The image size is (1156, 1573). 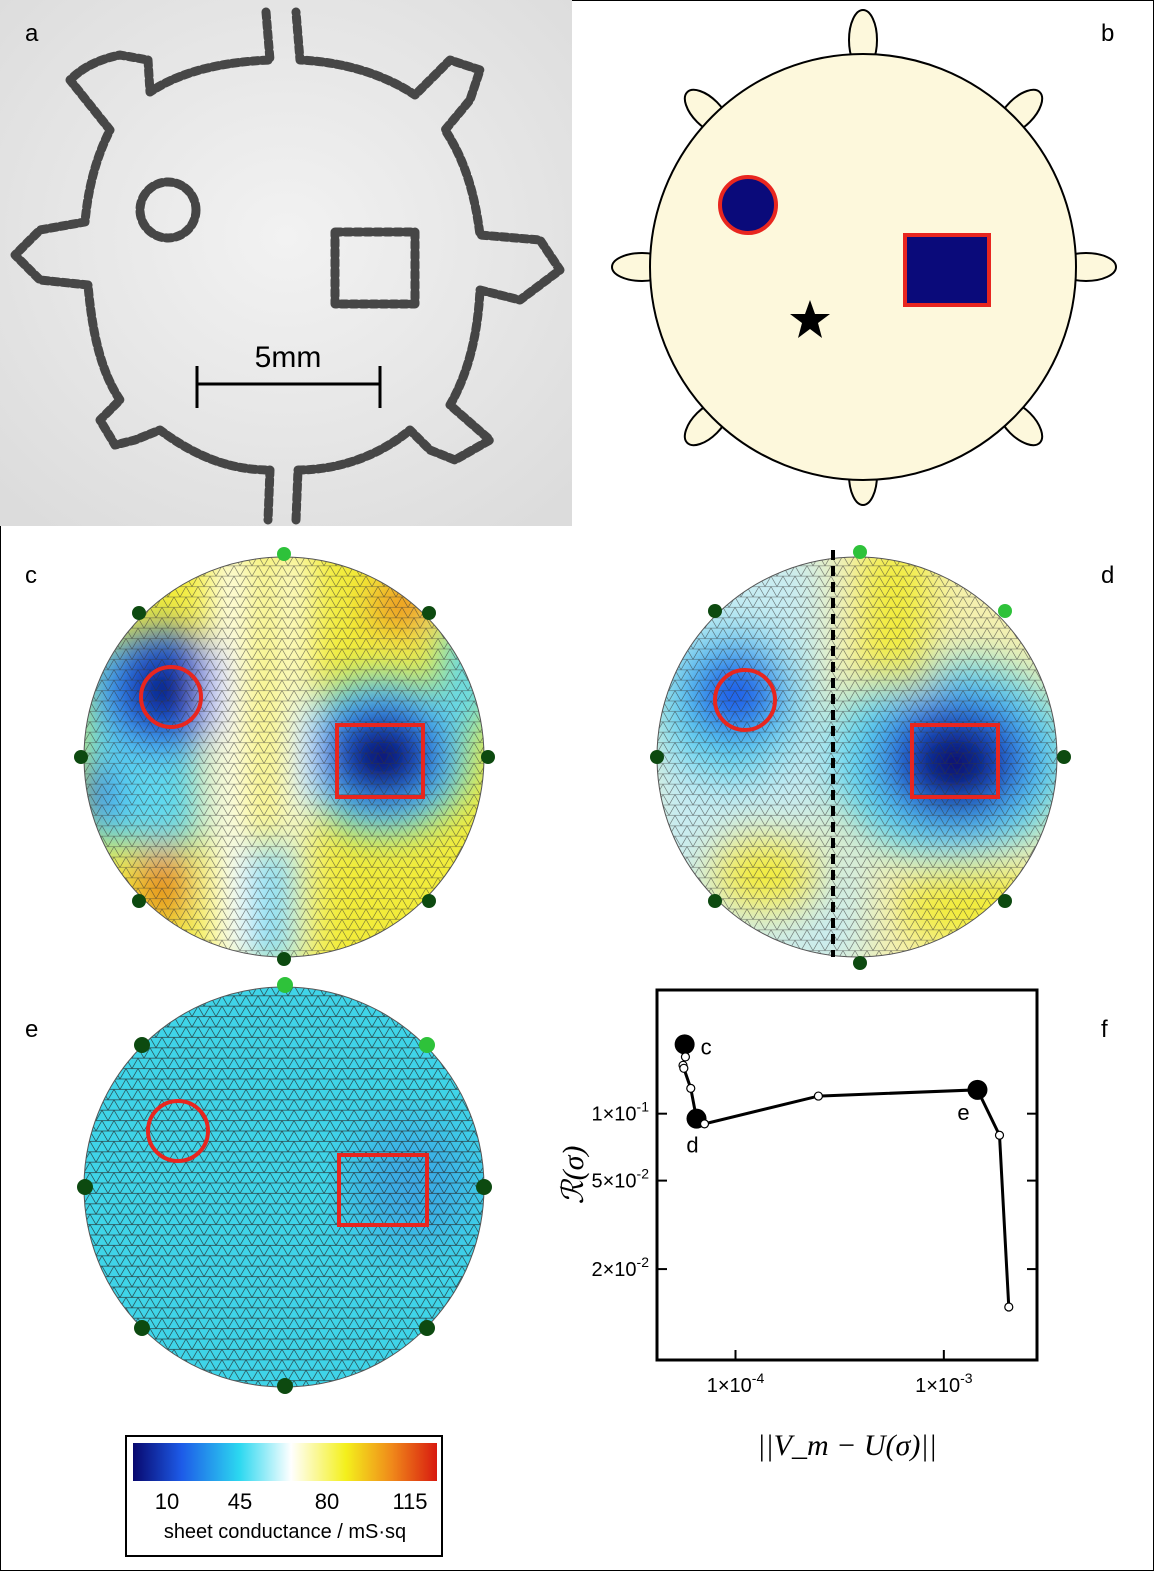 I want to click on panel-c-square-outline, so click(x=380, y=761).